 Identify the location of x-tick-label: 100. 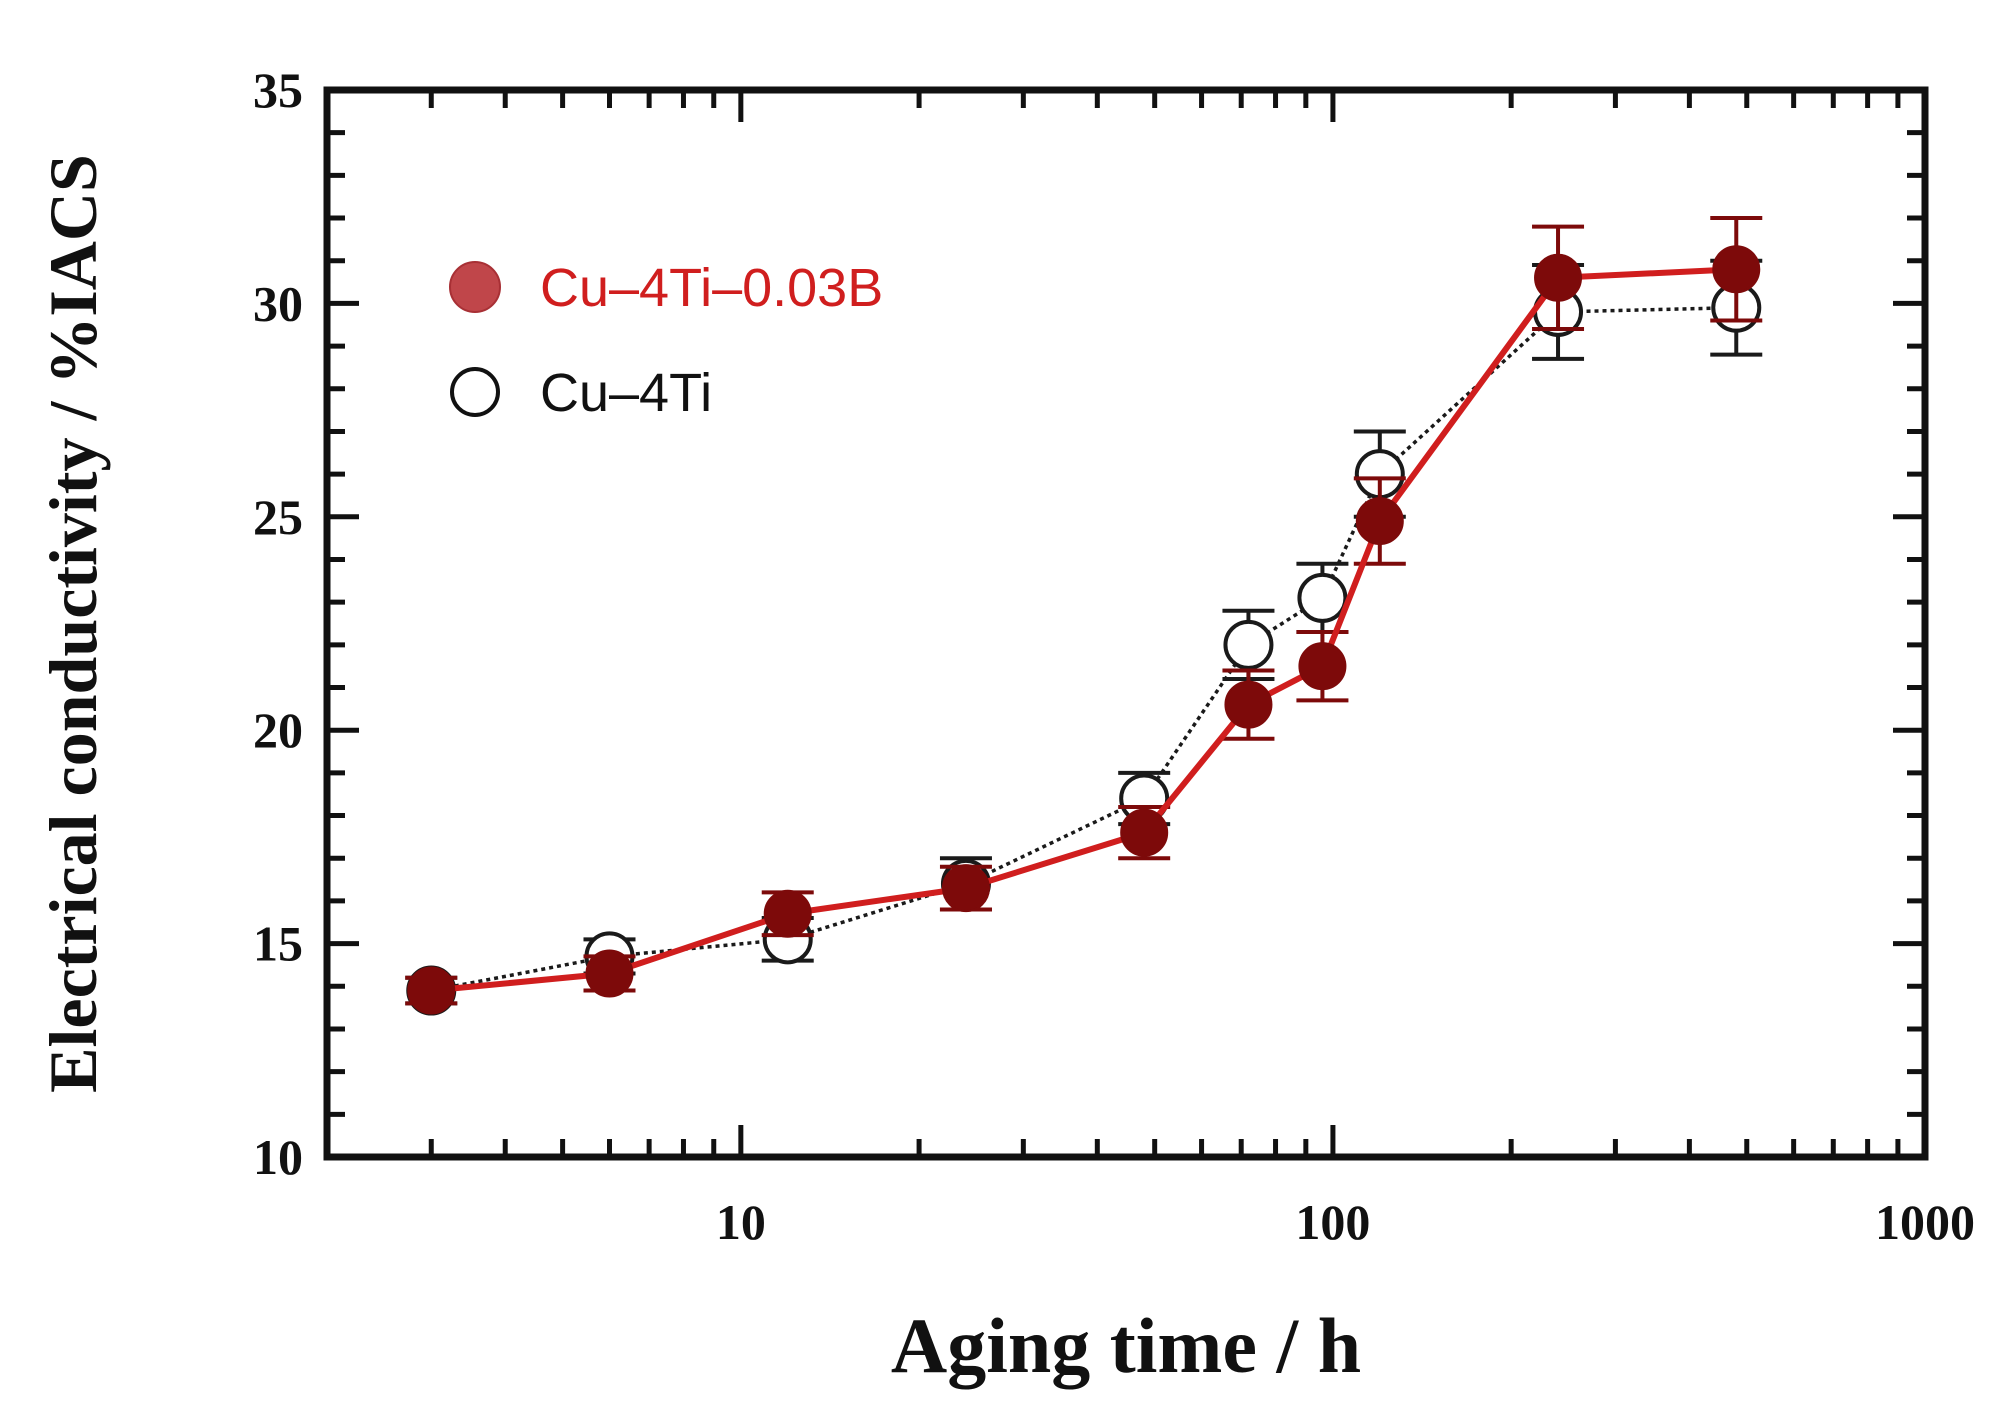
(1332, 1222).